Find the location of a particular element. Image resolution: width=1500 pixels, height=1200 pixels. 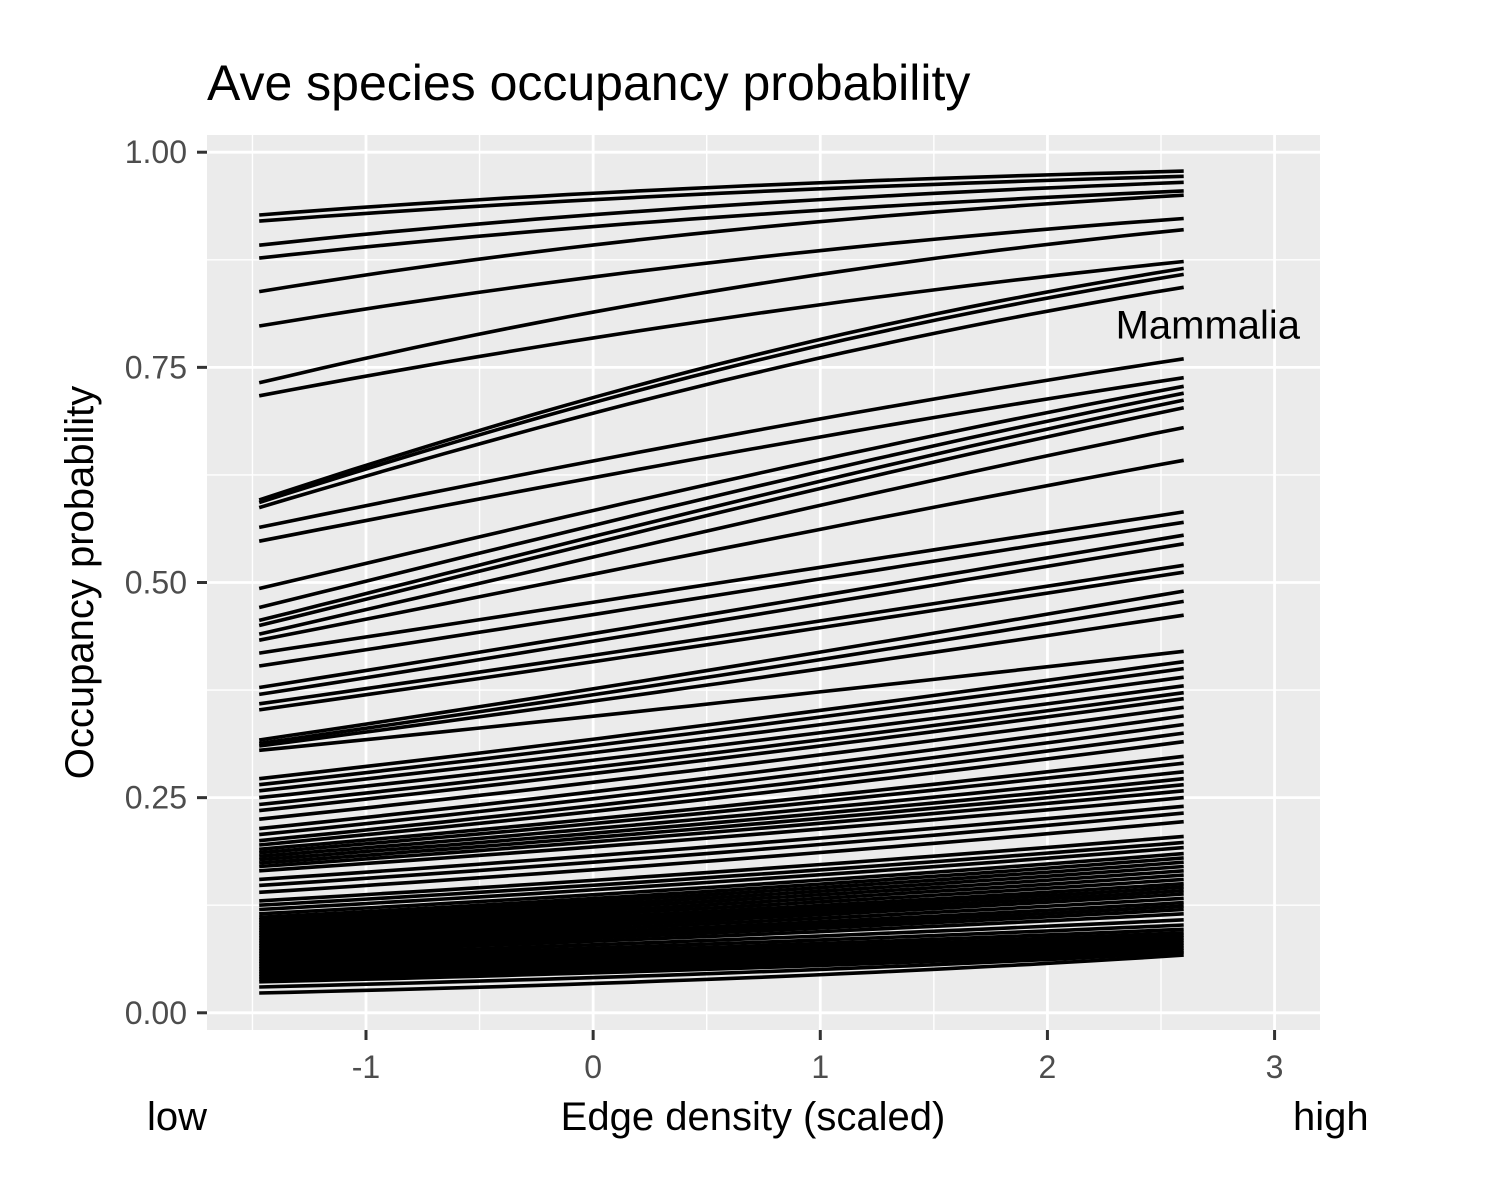

x-axis-title: Edge density (scaled) is located at coordinates (753, 1117).